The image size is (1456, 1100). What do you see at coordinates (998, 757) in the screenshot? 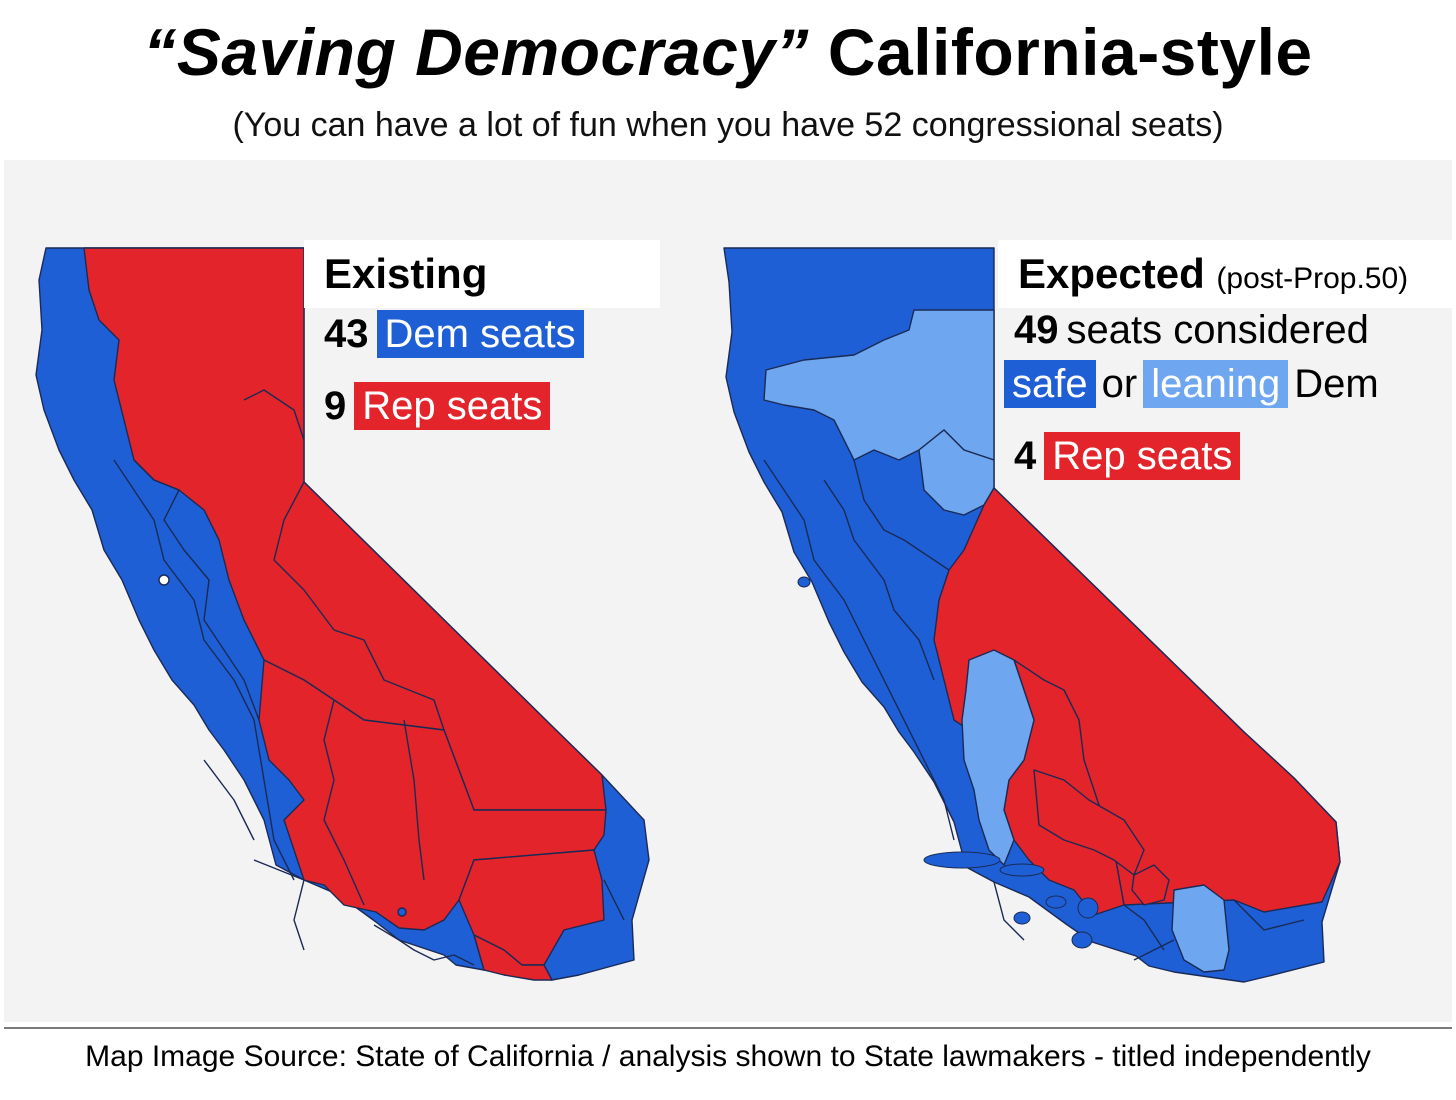
I see `lean-dem-district-central` at bounding box center [998, 757].